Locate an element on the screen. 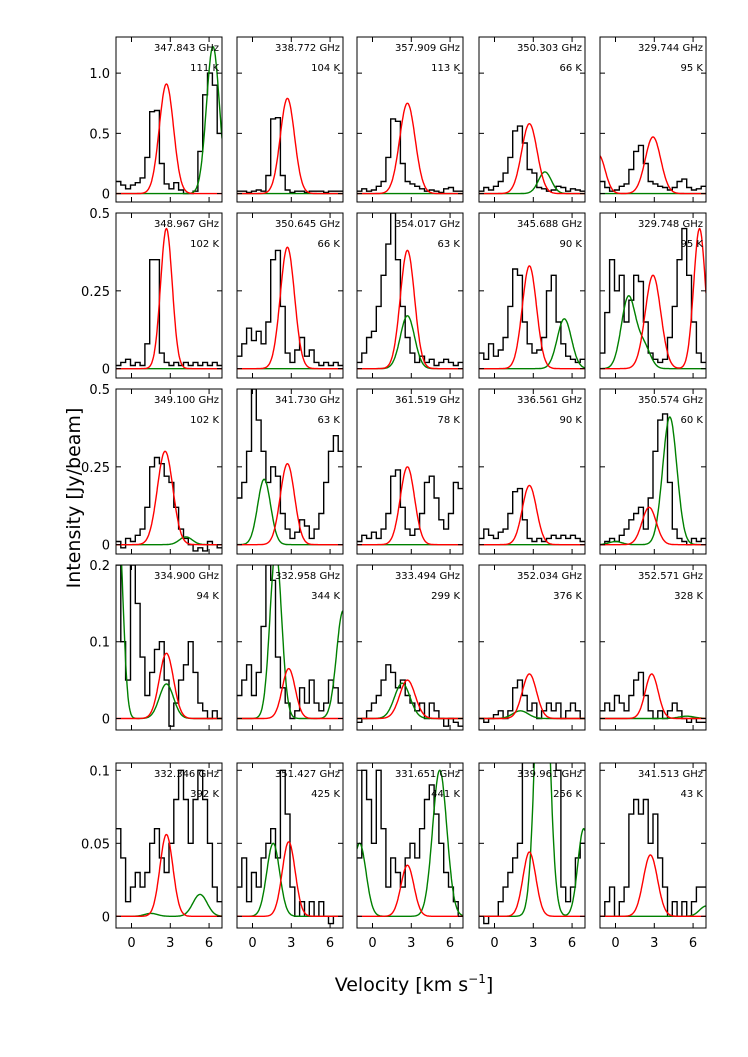 This screenshot has height=1057, width=748. panel: 0 3 6 351.427 GHz 425 K is located at coordinates (290, 856).